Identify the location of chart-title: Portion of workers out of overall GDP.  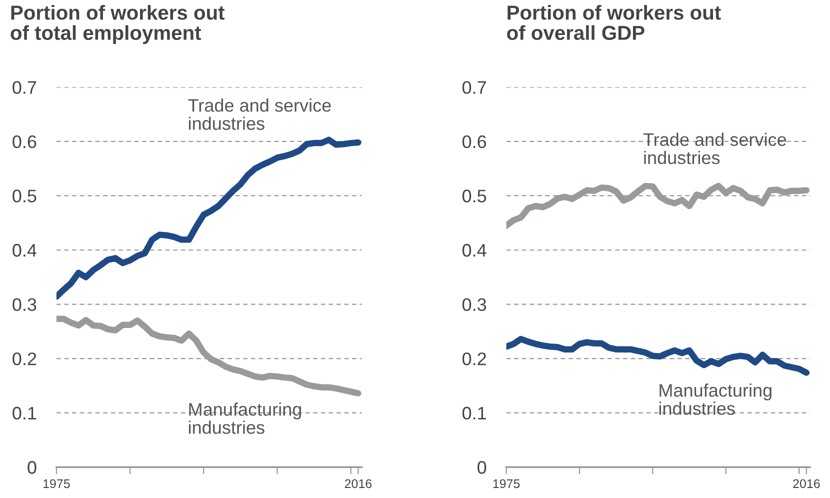
(614, 22).